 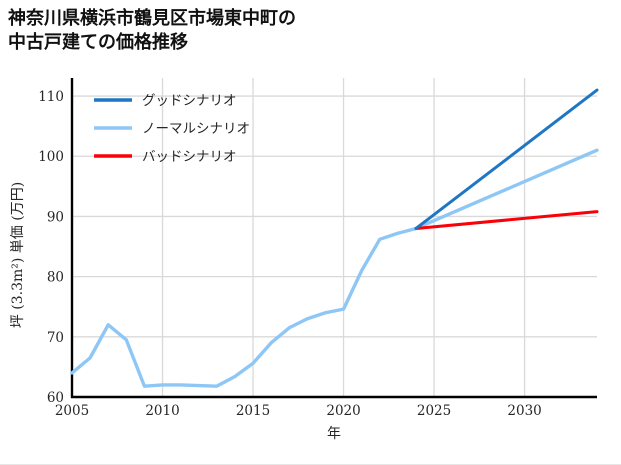 I want to click on x-tick-2030: 2030, so click(x=524, y=411).